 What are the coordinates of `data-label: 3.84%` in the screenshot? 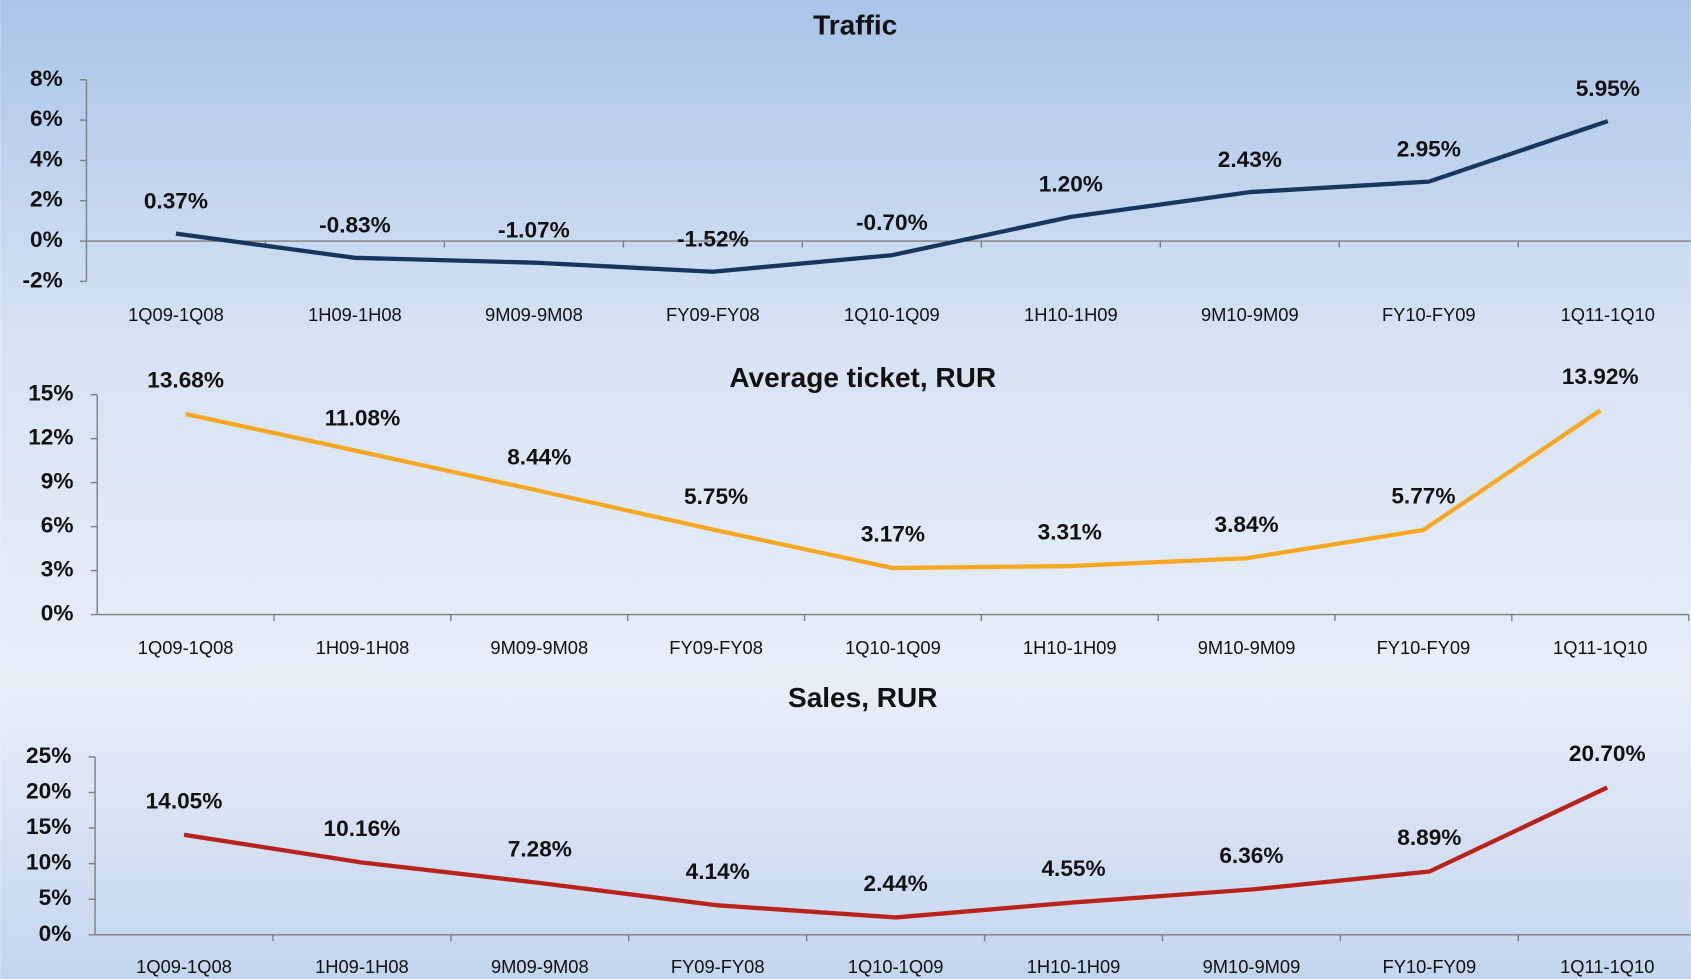 It's located at (1247, 524).